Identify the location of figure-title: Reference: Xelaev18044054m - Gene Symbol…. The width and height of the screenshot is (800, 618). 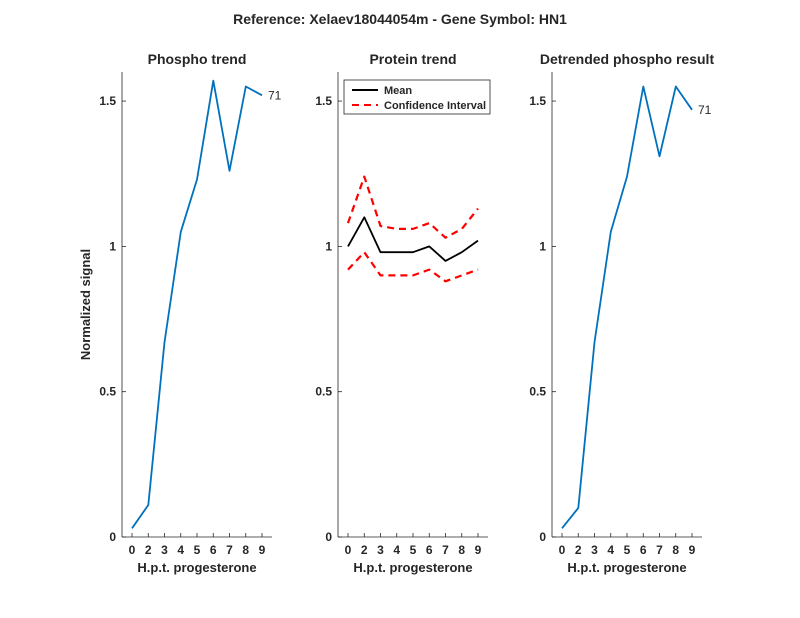
(400, 19).